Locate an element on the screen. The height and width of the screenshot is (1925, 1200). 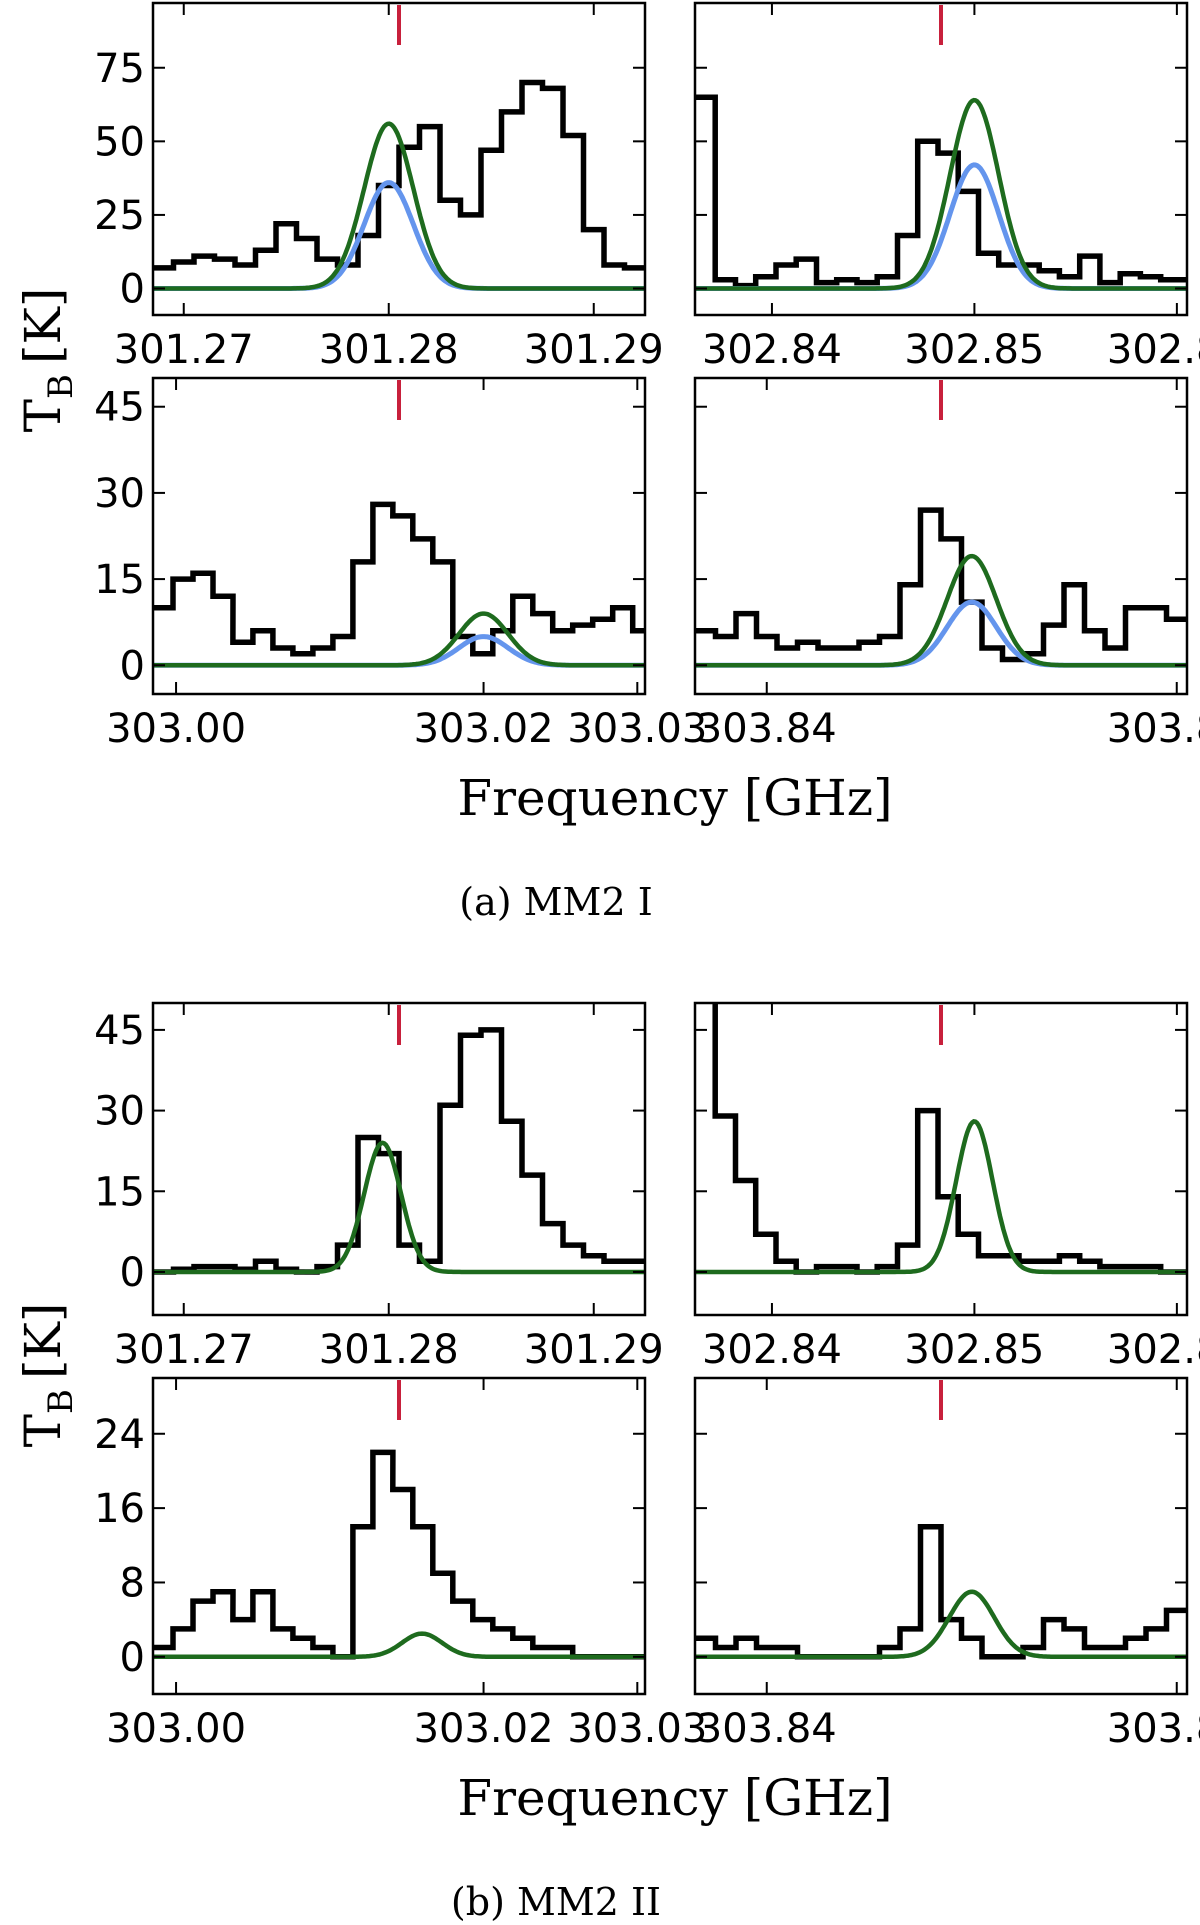
xtick-label-fig0-r0c0-2: 301.29 is located at coordinates (594, 350).